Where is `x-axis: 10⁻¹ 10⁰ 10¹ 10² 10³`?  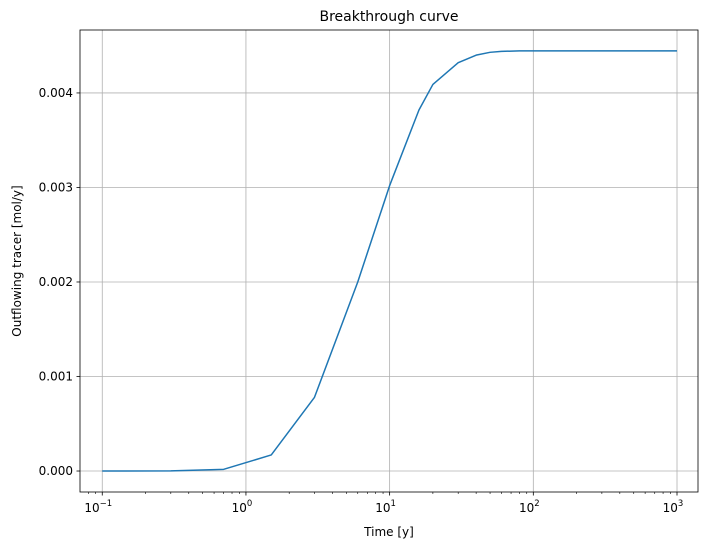 x-axis: 10⁻¹ 10⁰ 10¹ 10² 10³ is located at coordinates (383, 503).